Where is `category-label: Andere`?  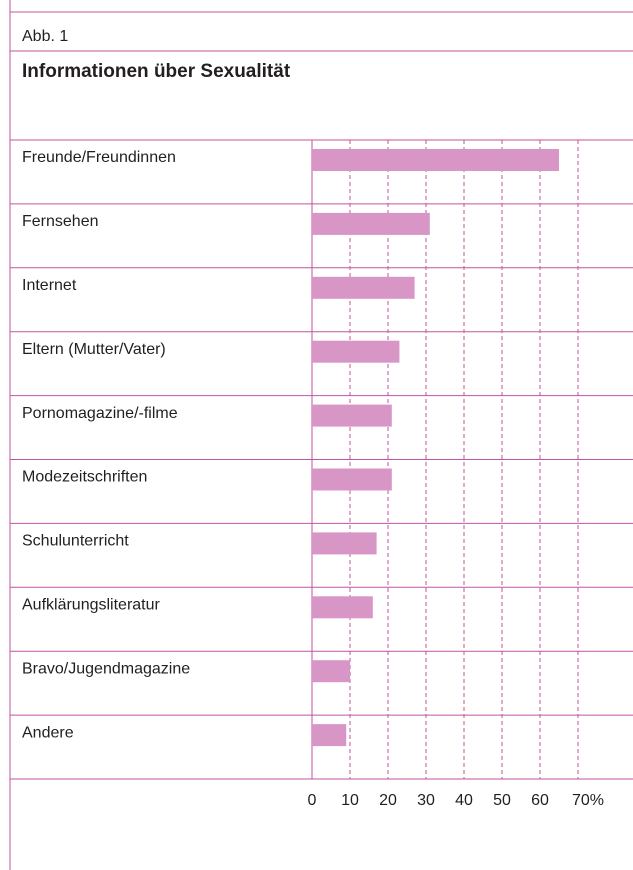 category-label: Andere is located at coordinates (48, 732).